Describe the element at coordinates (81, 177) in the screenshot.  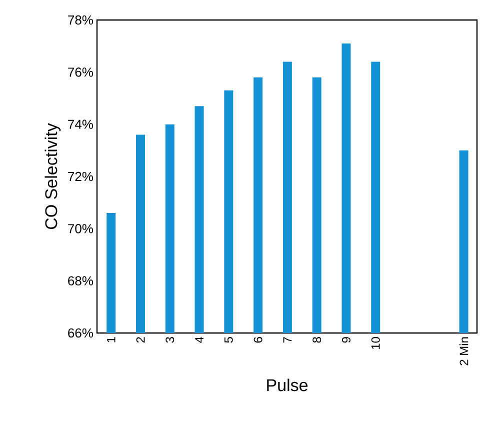
I see `y-tick-label: 72%` at that location.